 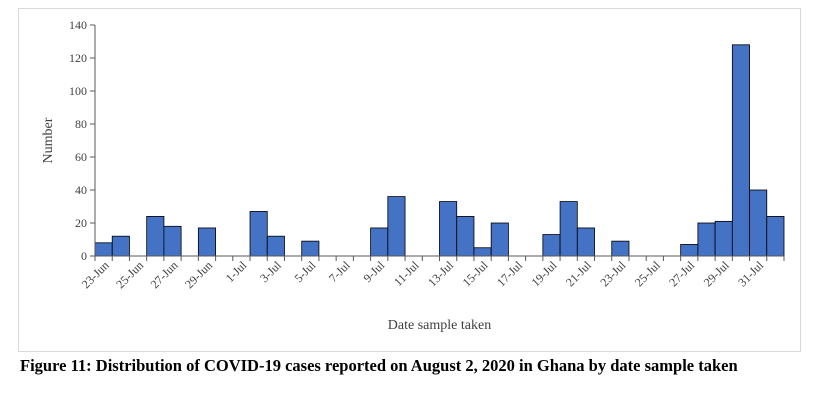 What do you see at coordinates (236, 271) in the screenshot?
I see `x-tick-label: 1-Jul` at bounding box center [236, 271].